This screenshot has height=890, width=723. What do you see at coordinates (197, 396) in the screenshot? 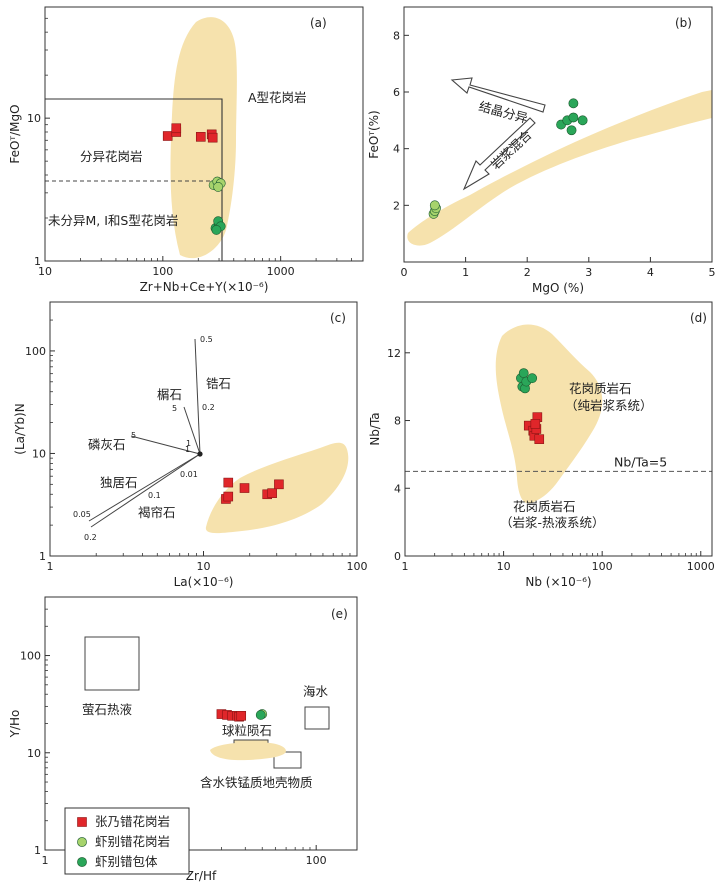
I see `zircon-vector` at bounding box center [197, 396].